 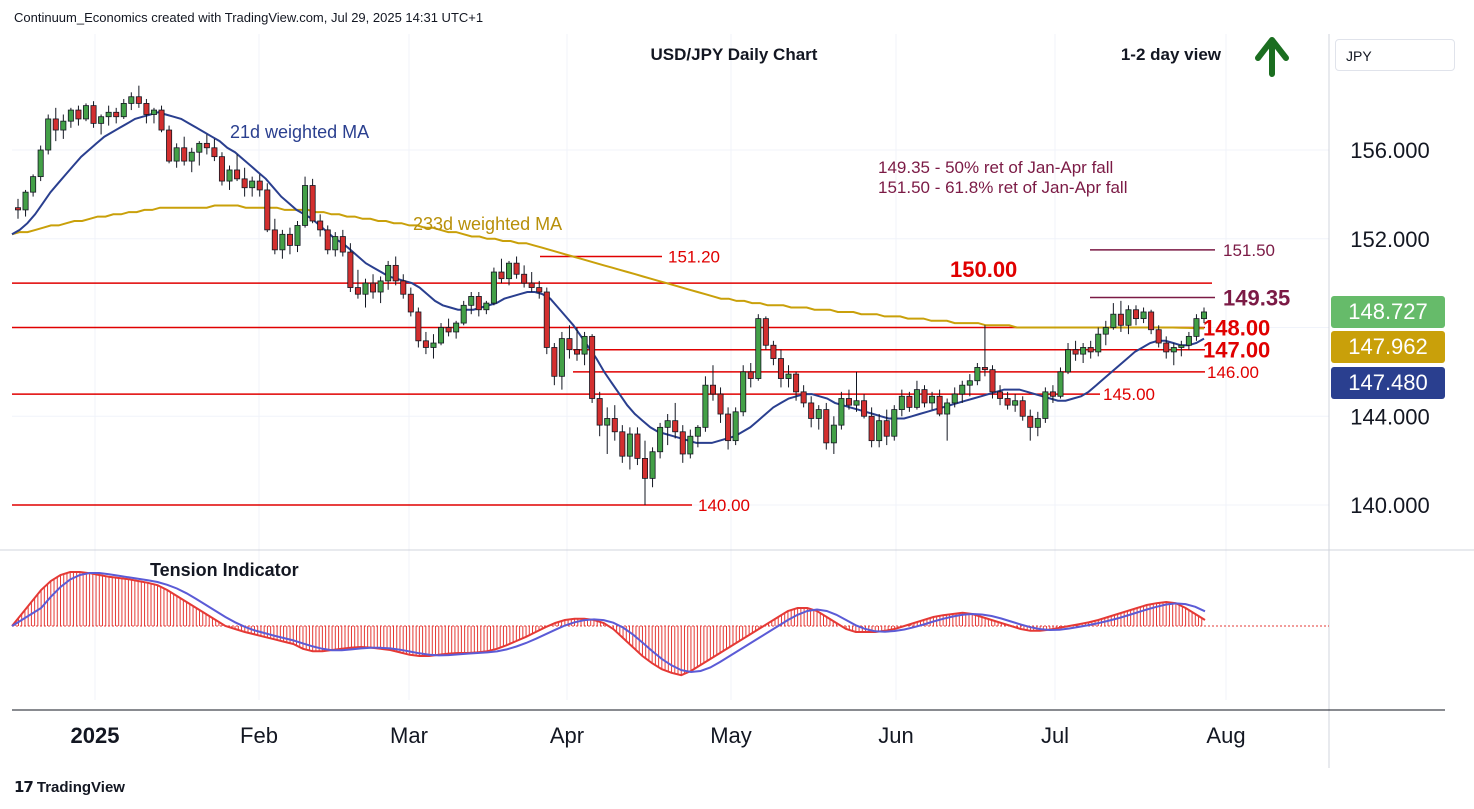 What do you see at coordinates (608, 624) in the screenshot?
I see `tension-fast-line` at bounding box center [608, 624].